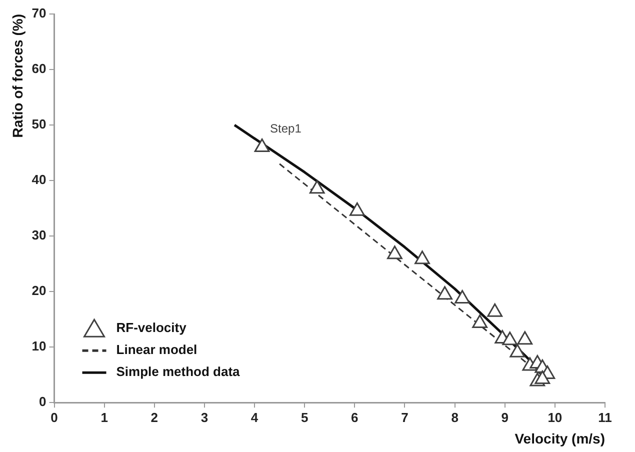 This screenshot has width=635, height=452. What do you see at coordinates (504, 417) in the screenshot?
I see `x-tick-label: 9` at bounding box center [504, 417].